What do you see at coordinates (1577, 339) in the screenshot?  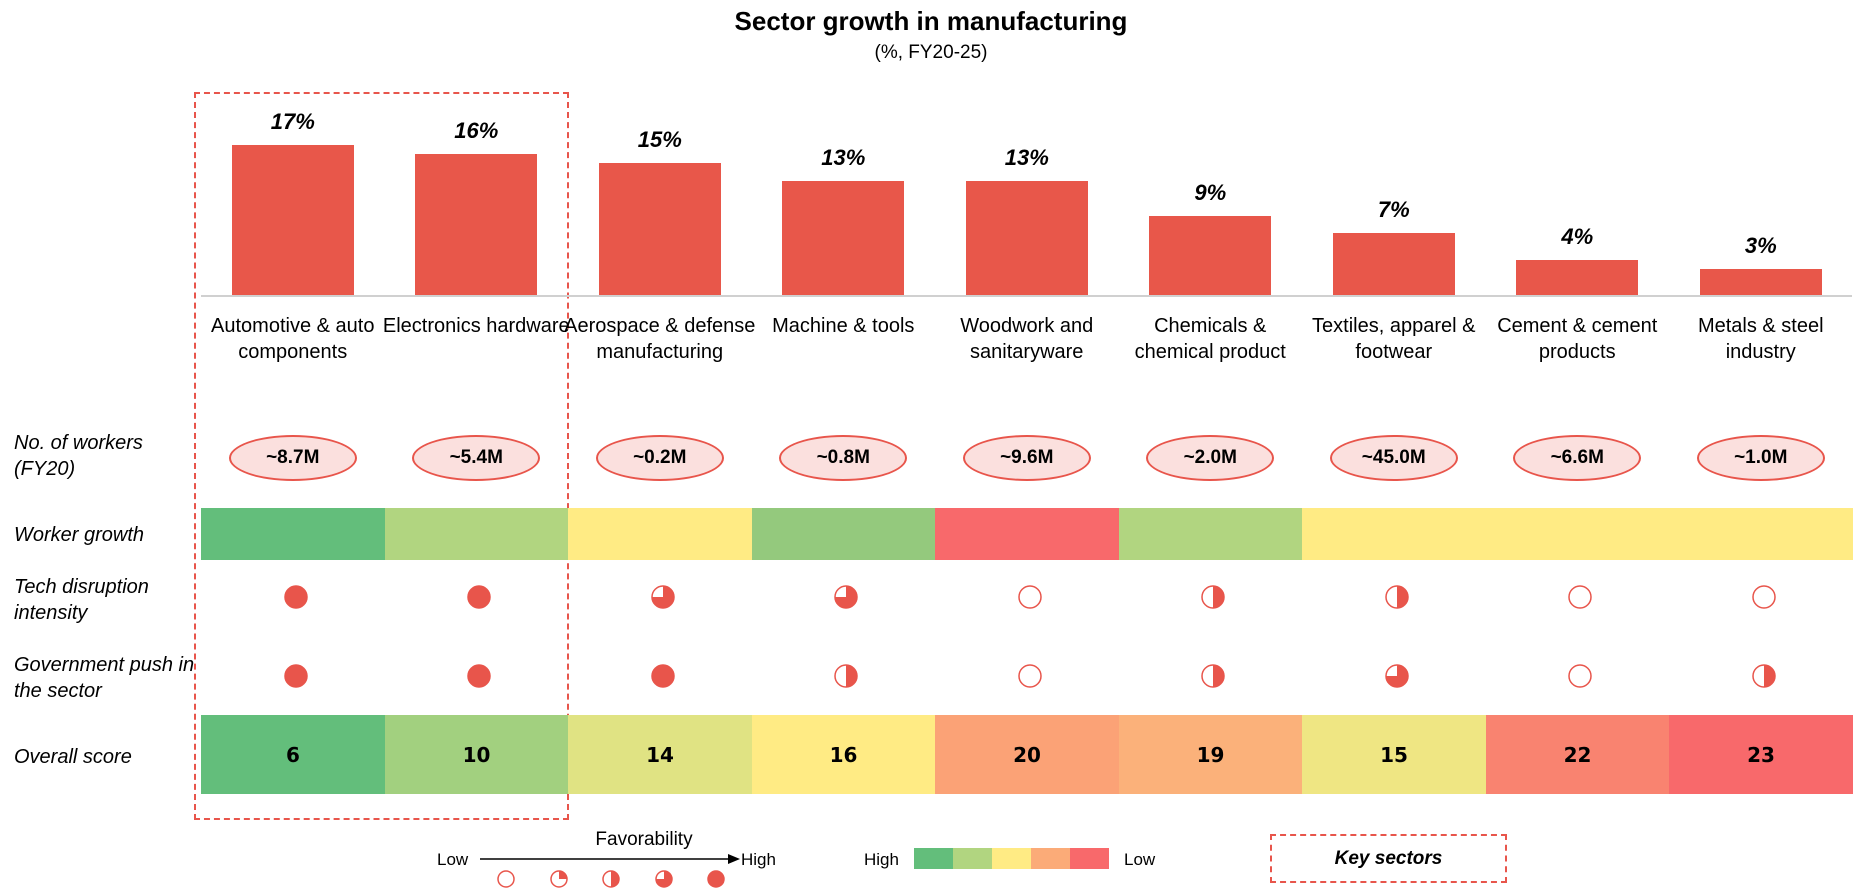 I see `category-label: Cement & cement products` at bounding box center [1577, 339].